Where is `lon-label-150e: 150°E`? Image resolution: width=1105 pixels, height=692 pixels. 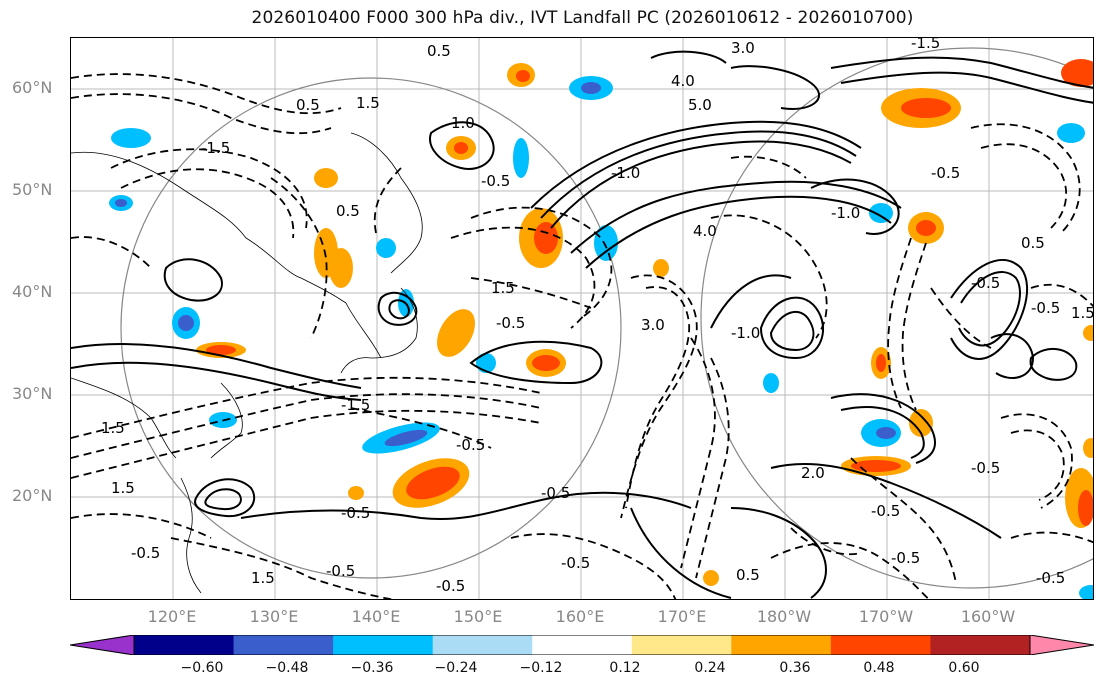
lon-label-150e: 150°E is located at coordinates (478, 616).